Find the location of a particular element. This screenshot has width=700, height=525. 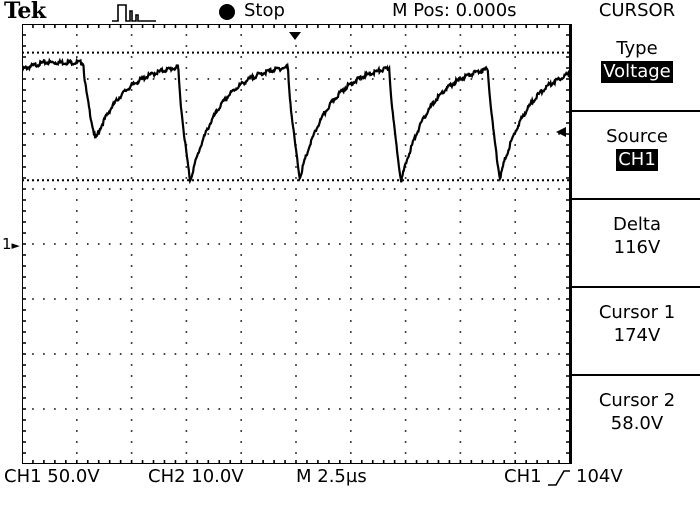

menu-cursor2-label: Cursor 2 is located at coordinates (637, 400).